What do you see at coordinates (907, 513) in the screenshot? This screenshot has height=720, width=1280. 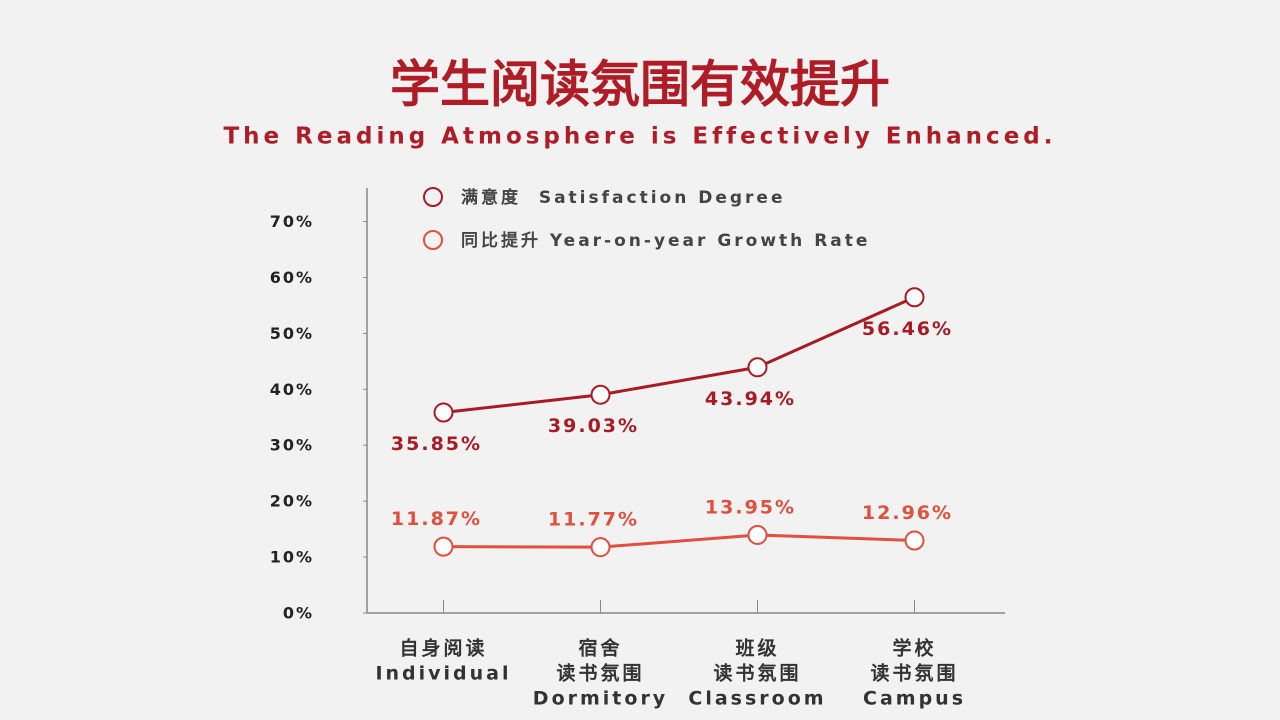 I see `value-label: 12.96%` at bounding box center [907, 513].